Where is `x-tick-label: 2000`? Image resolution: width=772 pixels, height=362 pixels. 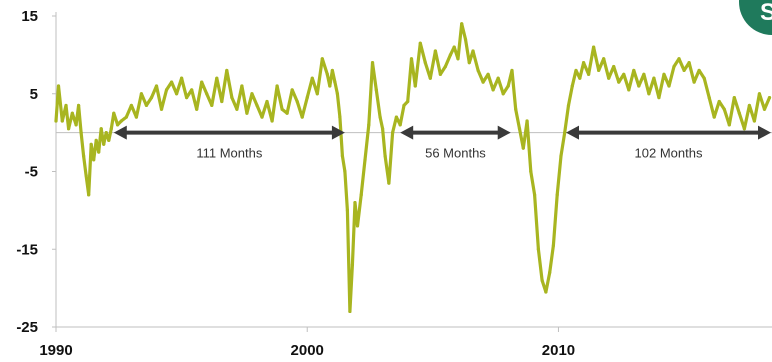
x-tick-label: 2000 is located at coordinates (307, 350).